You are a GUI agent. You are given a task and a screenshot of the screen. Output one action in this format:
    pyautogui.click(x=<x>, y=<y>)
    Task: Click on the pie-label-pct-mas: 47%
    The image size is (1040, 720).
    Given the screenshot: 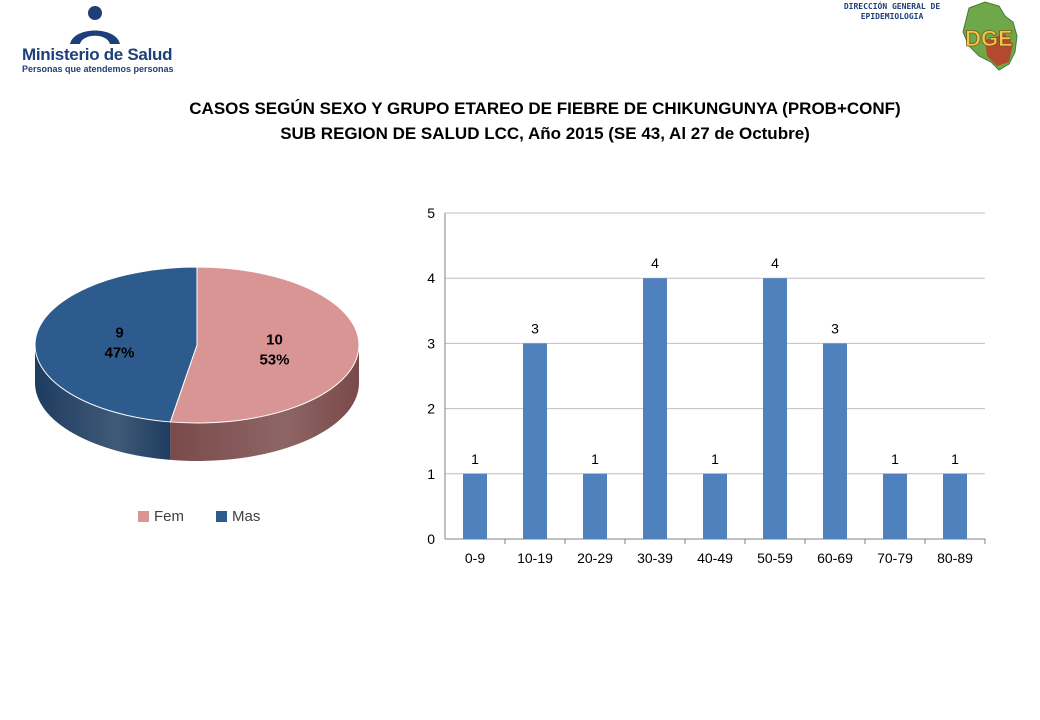 What is the action you would take?
    pyautogui.click(x=119, y=353)
    